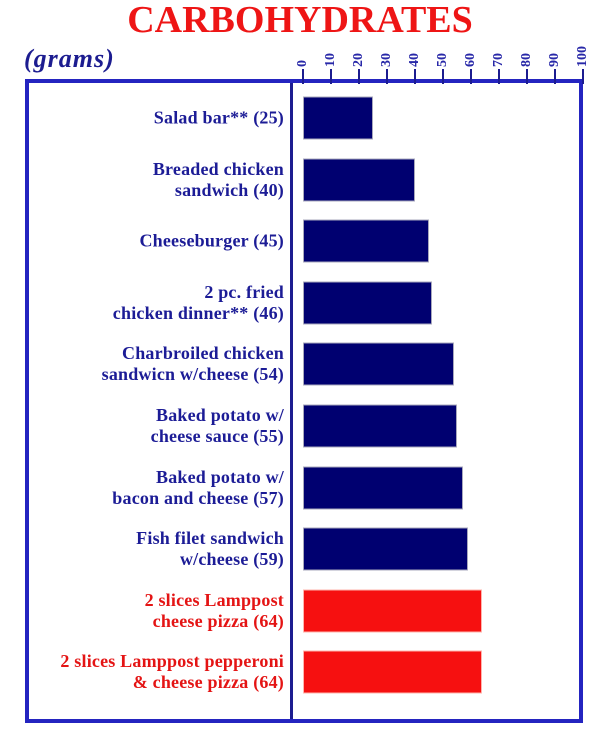 This screenshot has height=741, width=600. What do you see at coordinates (582, 56) in the screenshot?
I see `x-axis-tick-label: 100` at bounding box center [582, 56].